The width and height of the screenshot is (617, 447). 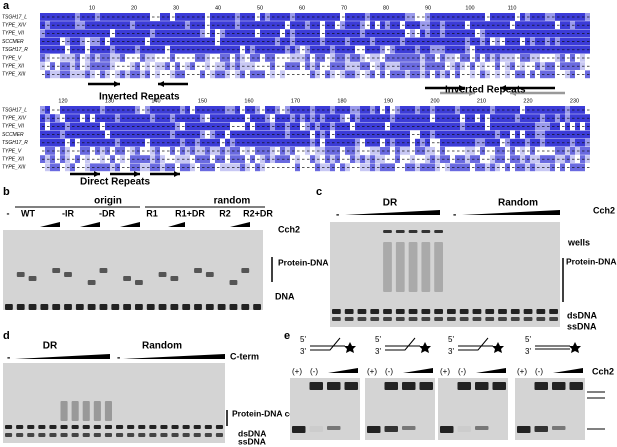 I want to click on label: random, so click(x=232, y=201).